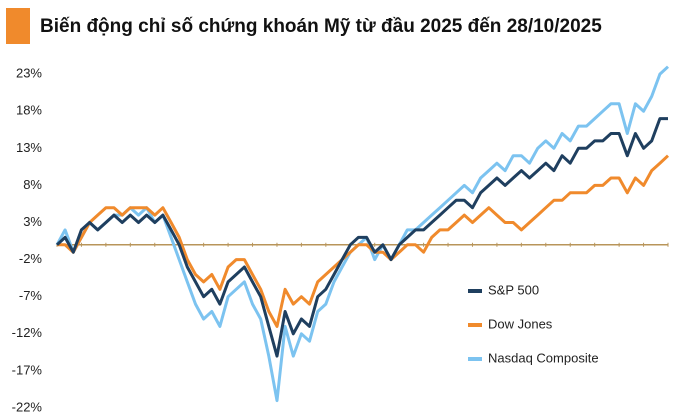 Image resolution: width=682 pixels, height=420 pixels. Describe the element at coordinates (18, 26) in the screenshot. I see `title-marker` at that location.